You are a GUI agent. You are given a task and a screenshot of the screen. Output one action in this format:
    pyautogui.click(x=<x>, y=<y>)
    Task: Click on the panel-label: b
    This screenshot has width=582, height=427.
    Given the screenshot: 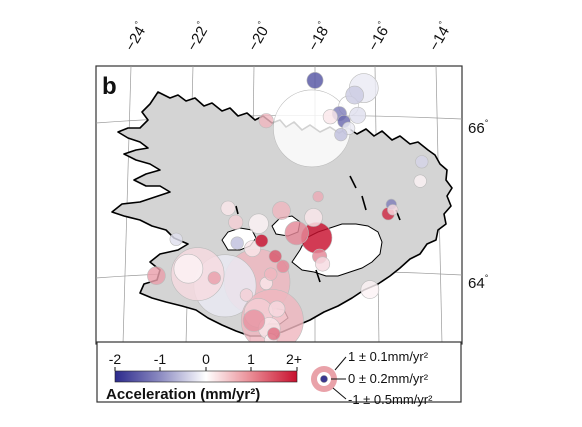 What is the action you would take?
    pyautogui.click(x=109, y=86)
    